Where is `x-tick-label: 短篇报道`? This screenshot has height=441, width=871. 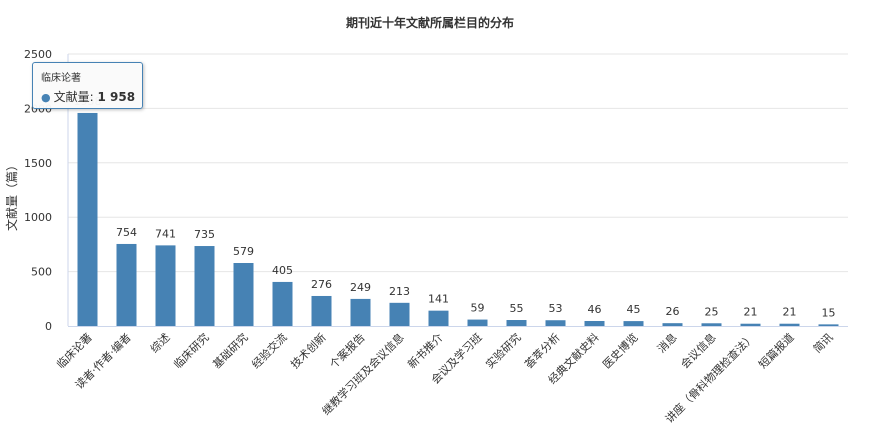 x-tick-label: 短篇报道 is located at coordinates (776, 350).